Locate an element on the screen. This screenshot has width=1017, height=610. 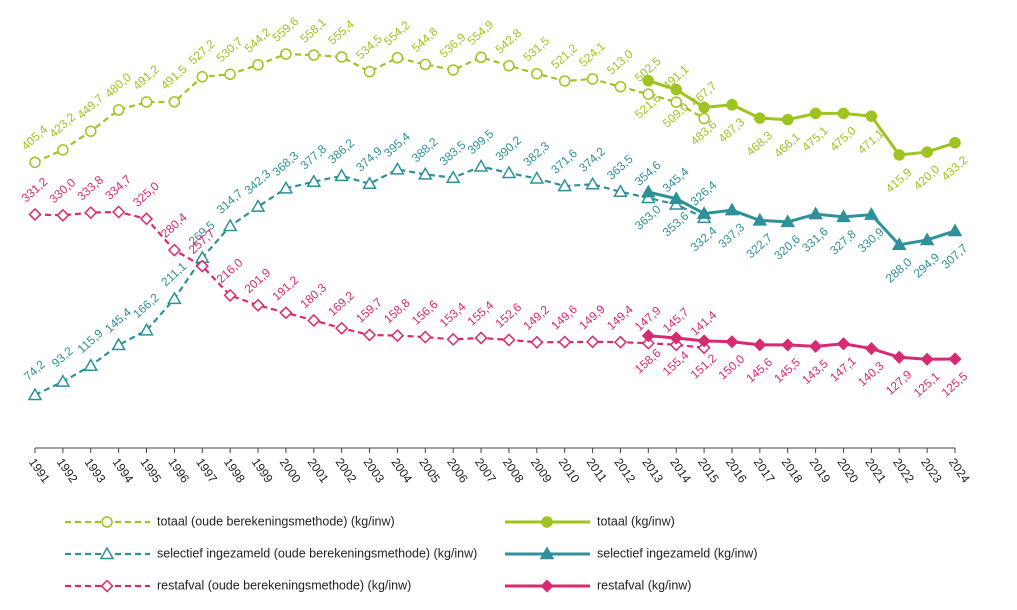
data-label: 151,2 is located at coordinates (704, 366).